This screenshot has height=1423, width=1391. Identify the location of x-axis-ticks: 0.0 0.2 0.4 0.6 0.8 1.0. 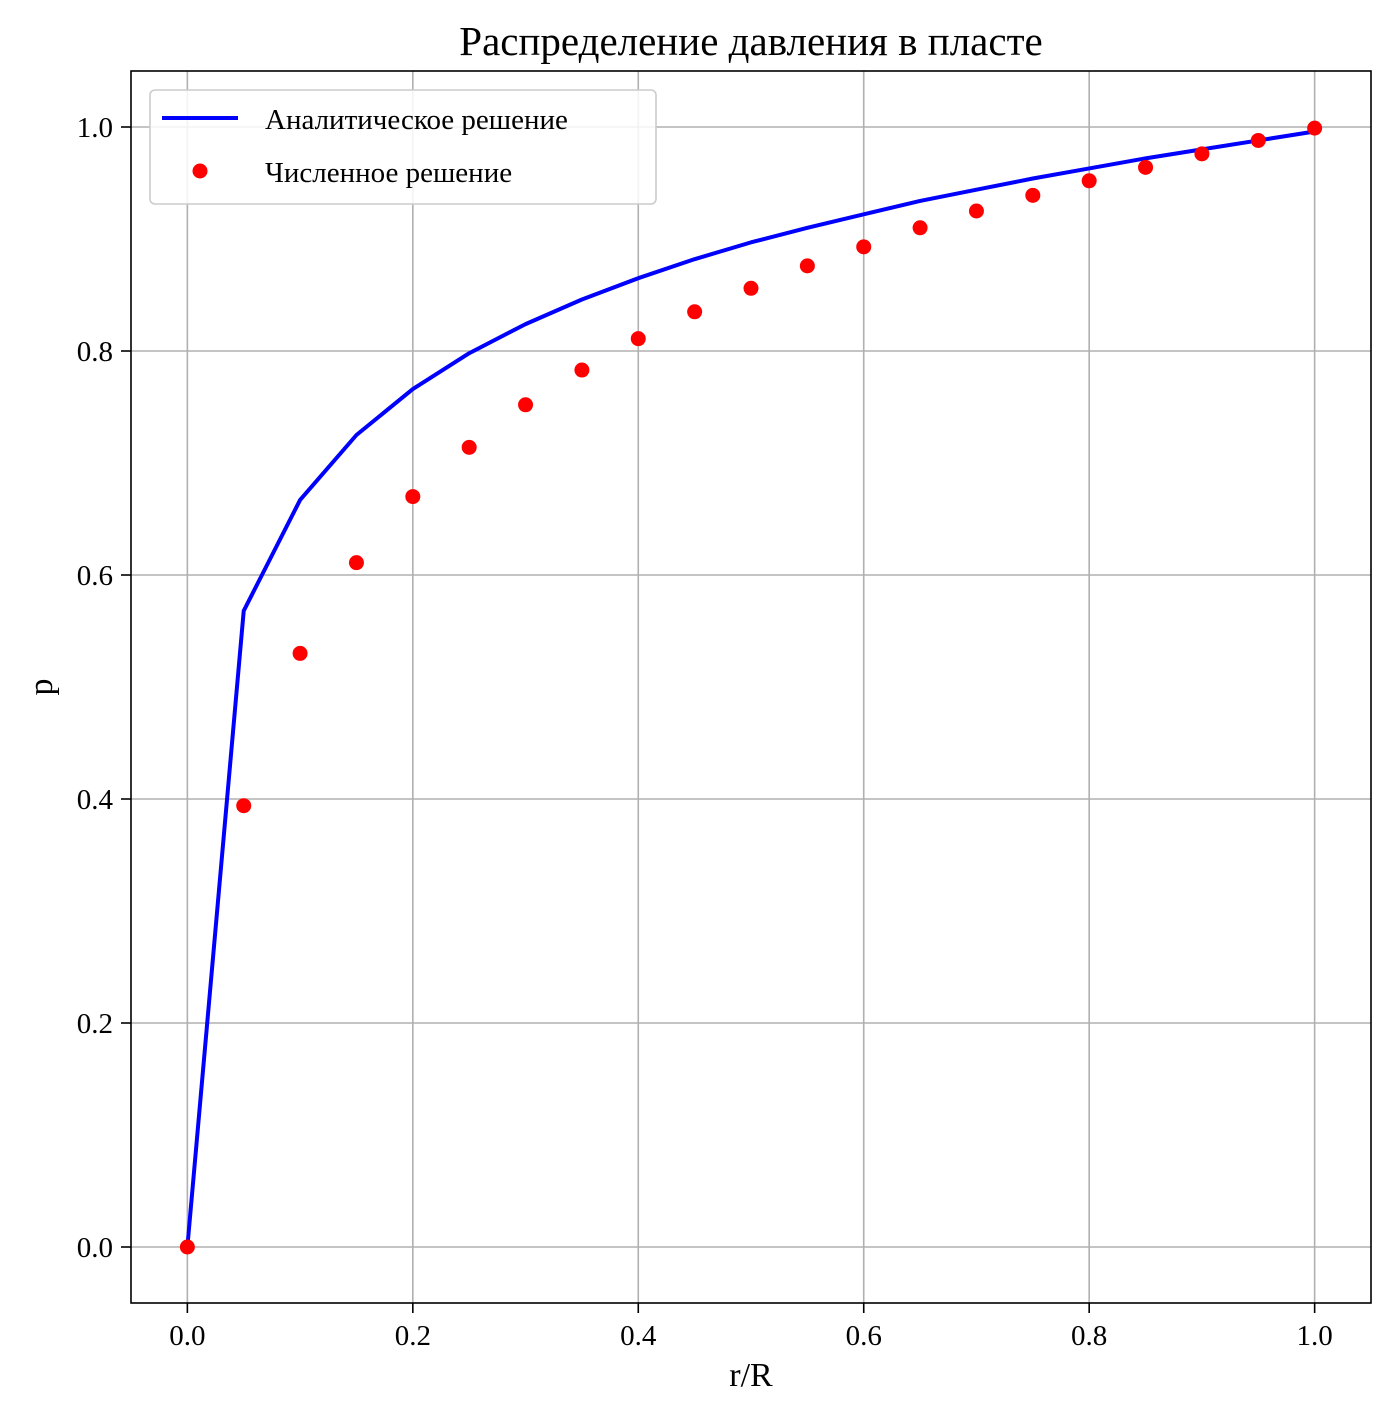
(751, 1327).